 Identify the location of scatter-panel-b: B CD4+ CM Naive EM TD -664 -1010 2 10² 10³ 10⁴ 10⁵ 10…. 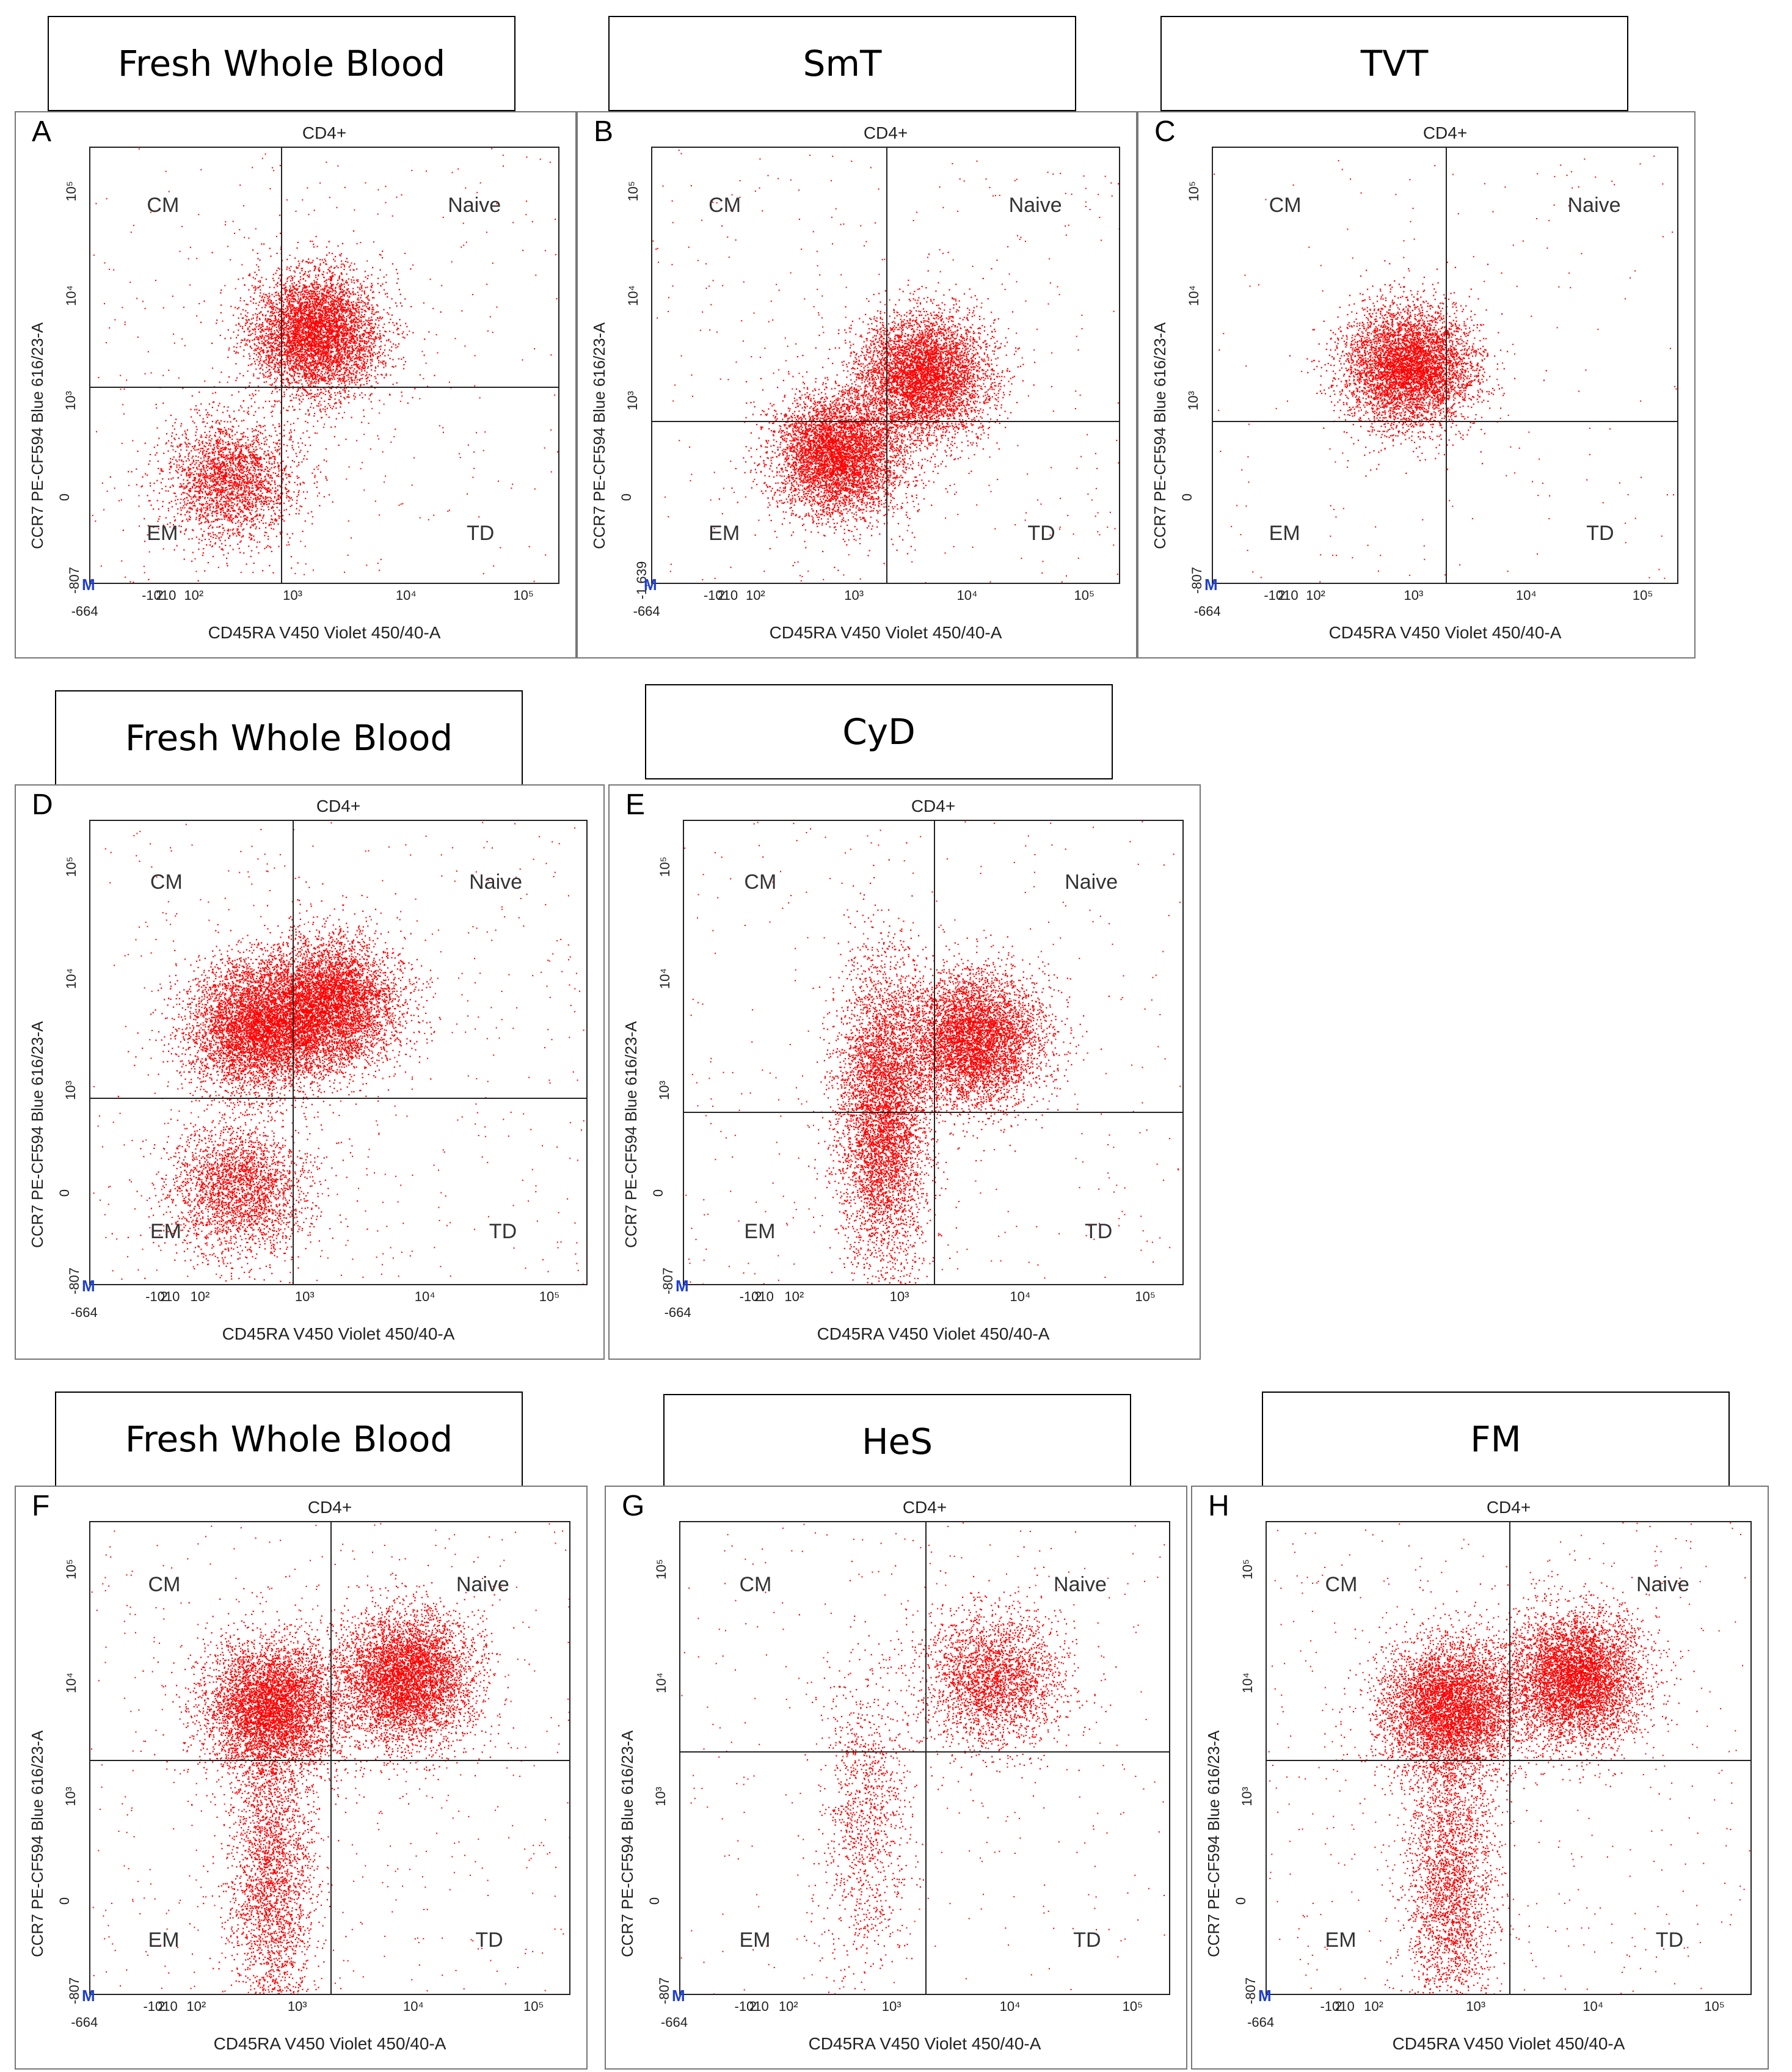
(857, 384).